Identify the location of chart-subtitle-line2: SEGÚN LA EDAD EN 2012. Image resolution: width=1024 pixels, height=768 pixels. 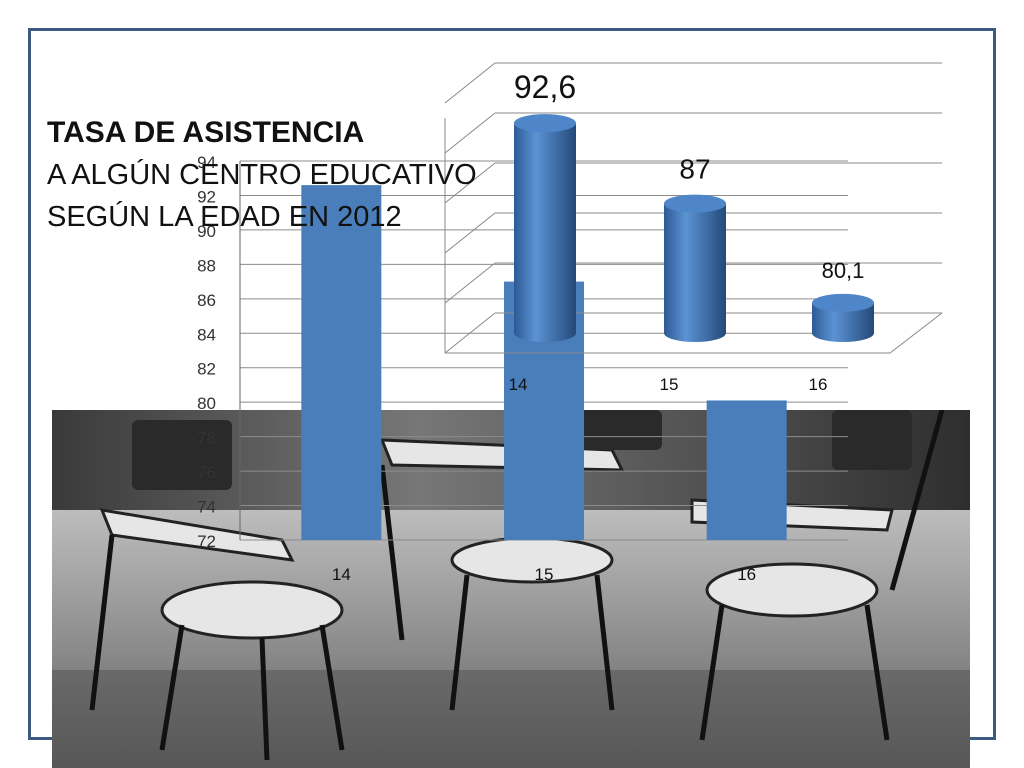
(224, 217).